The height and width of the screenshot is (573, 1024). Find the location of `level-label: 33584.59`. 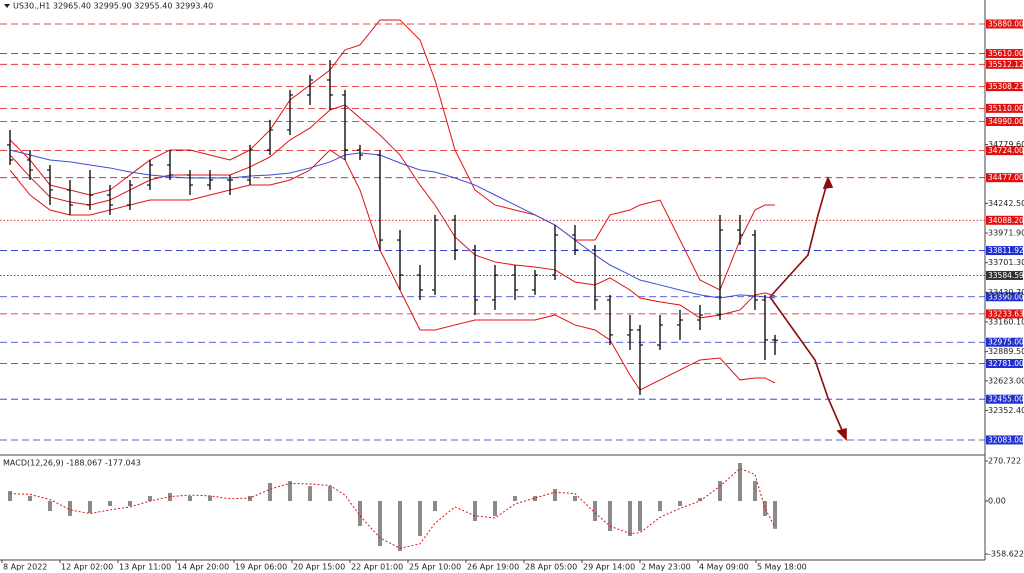

level-label: 33584.59 is located at coordinates (1006, 275).